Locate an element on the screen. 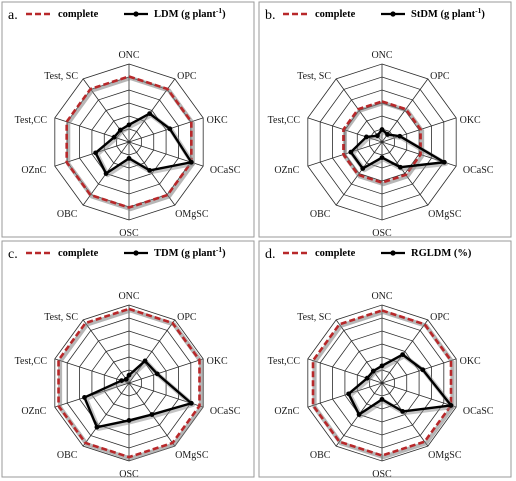 This screenshot has height=481, width=516. panel-label: b. is located at coordinates (270, 15).